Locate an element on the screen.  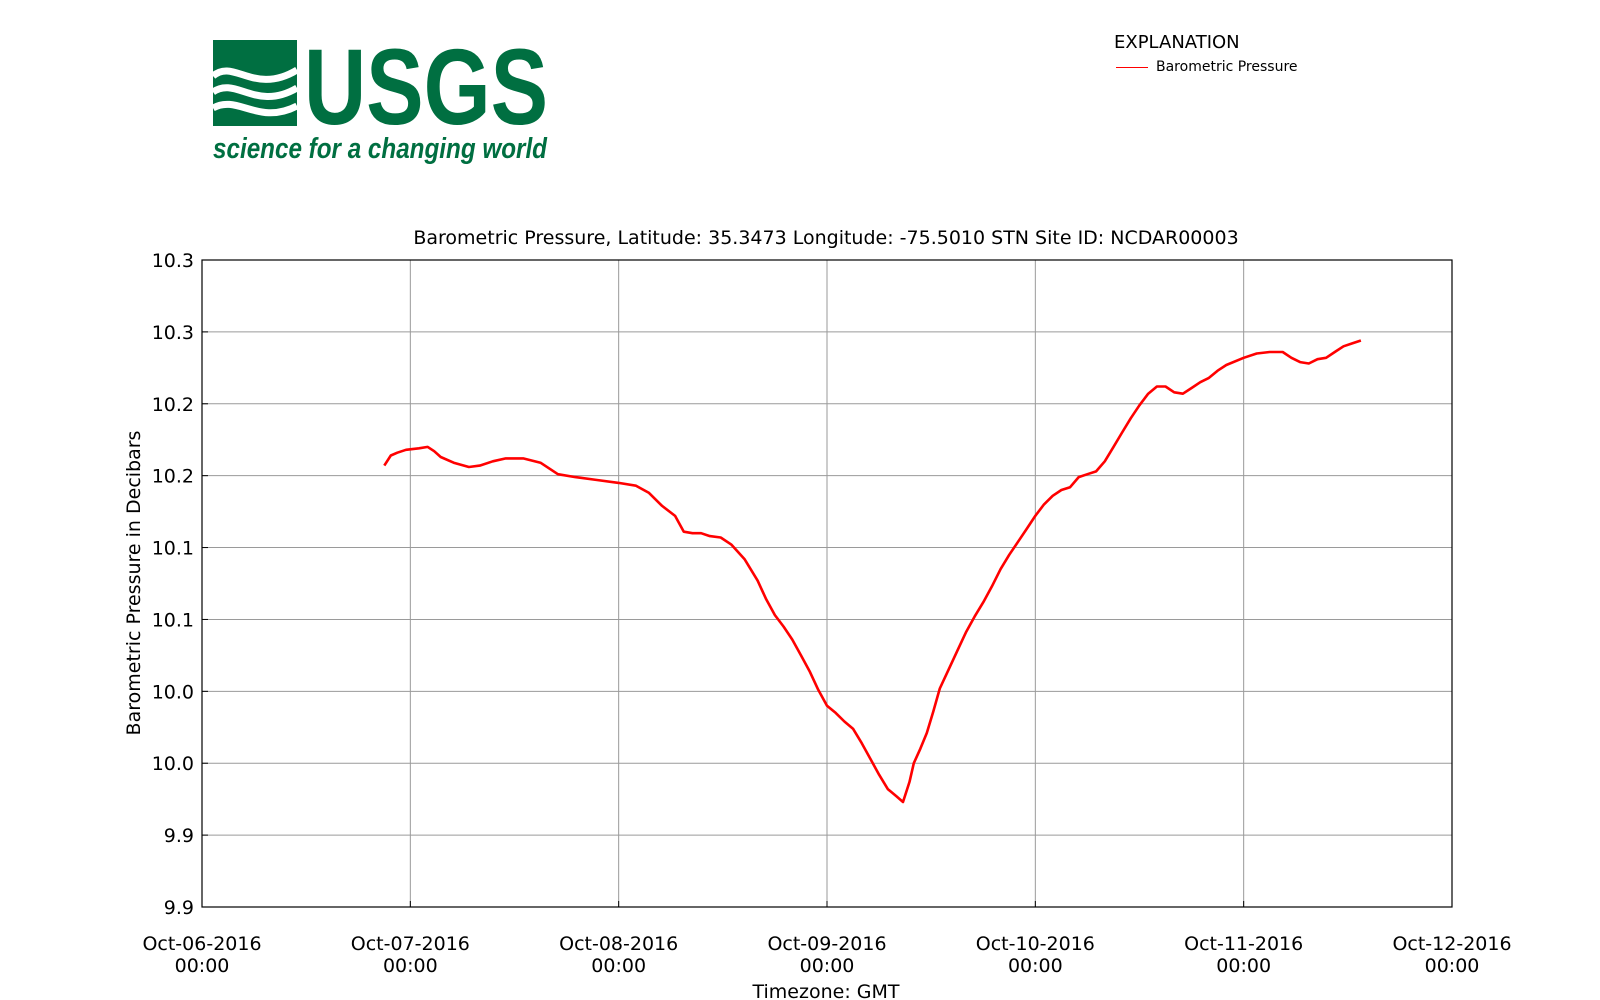
chart-legend: EXPLANATION Barometric Pressure is located at coordinates (1239, 62).